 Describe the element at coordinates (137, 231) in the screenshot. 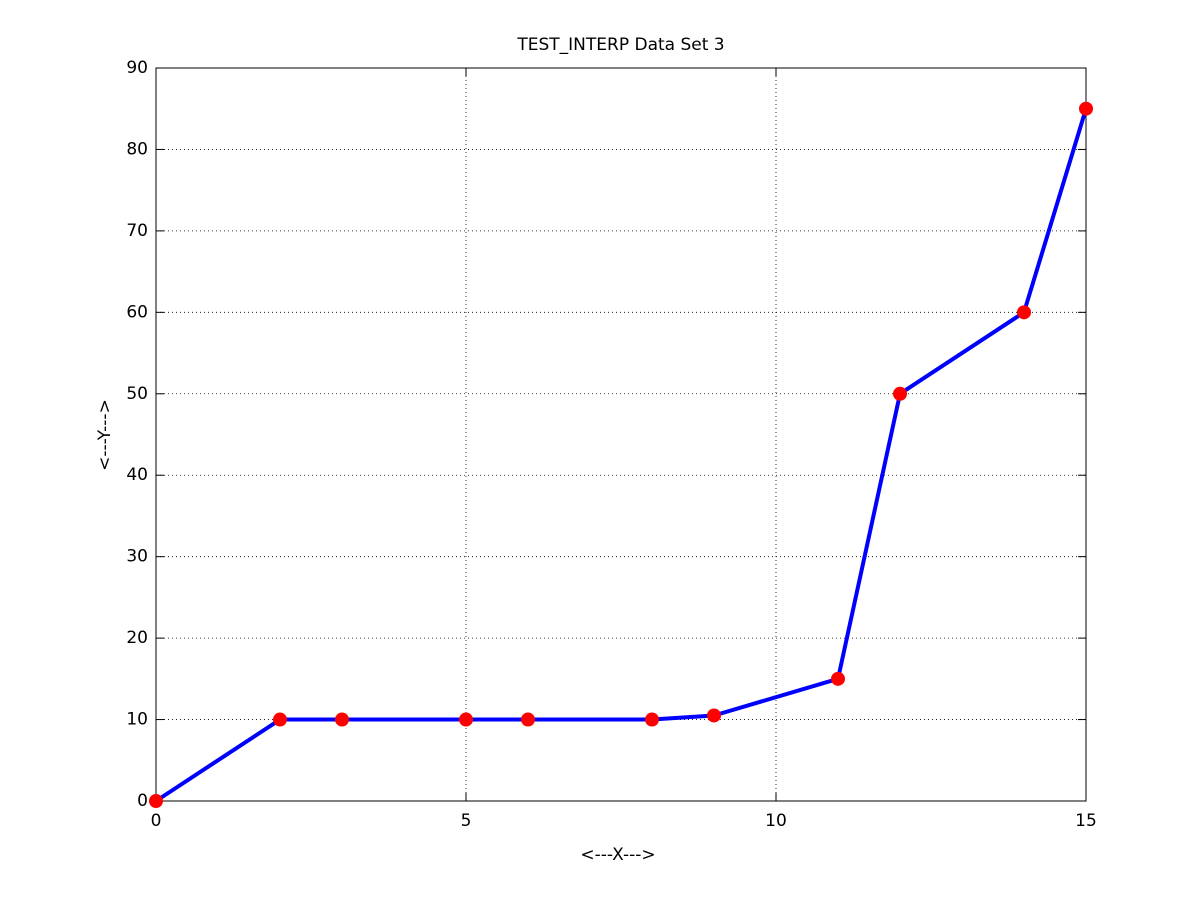

I see `y-tick-label: 70` at that location.